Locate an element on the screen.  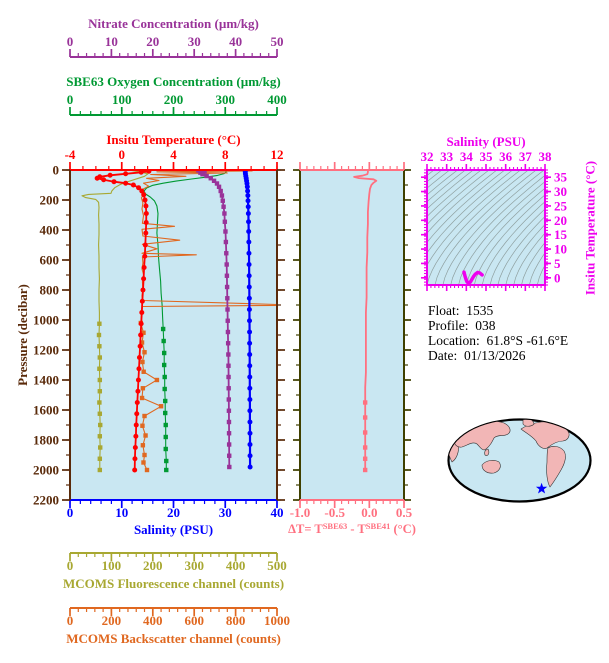
tick-label: -4 is located at coordinates (70, 154).